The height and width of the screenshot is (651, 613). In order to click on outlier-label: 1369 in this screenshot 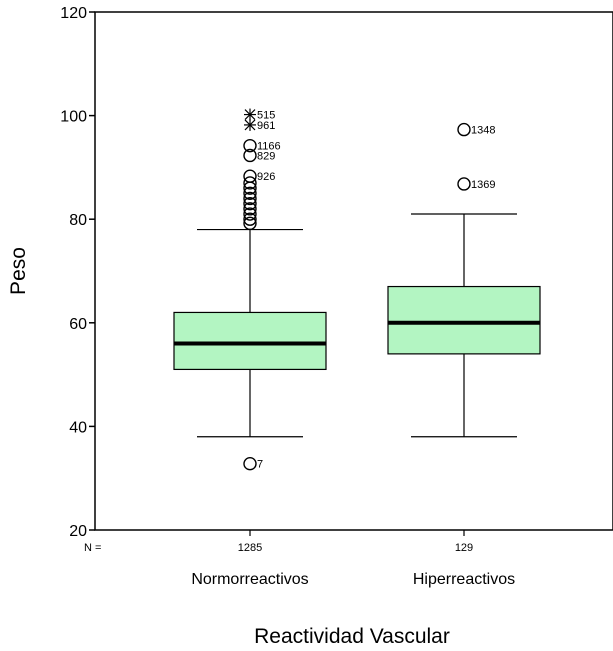, I will do `click(483, 185)`.